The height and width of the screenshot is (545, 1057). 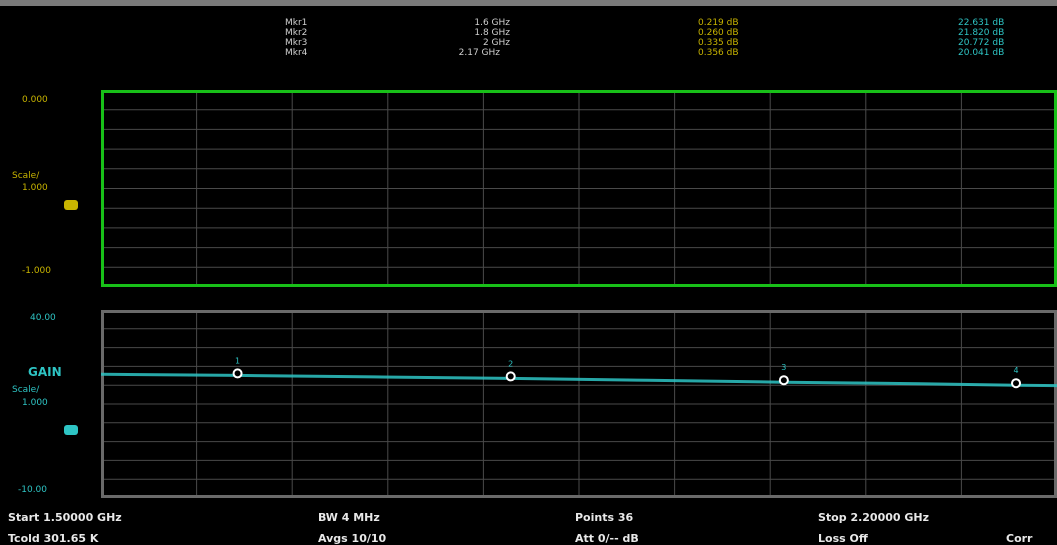 What do you see at coordinates (33, 490) in the screenshot?
I see `lower-bottom-value: -10.00` at bounding box center [33, 490].